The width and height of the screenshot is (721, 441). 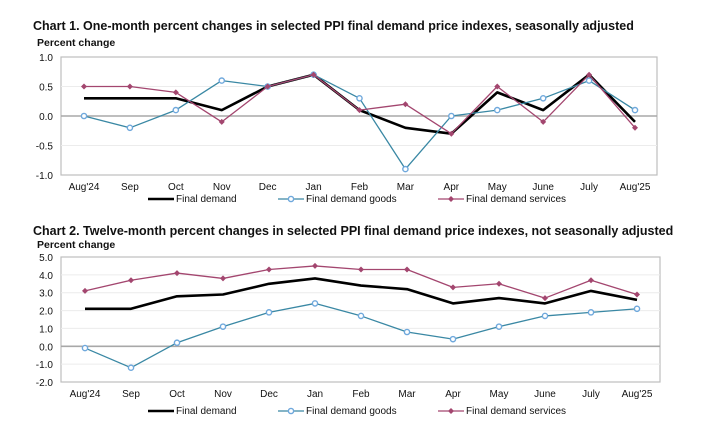 I want to click on y-tick-label: 2.0, so click(x=46, y=312).